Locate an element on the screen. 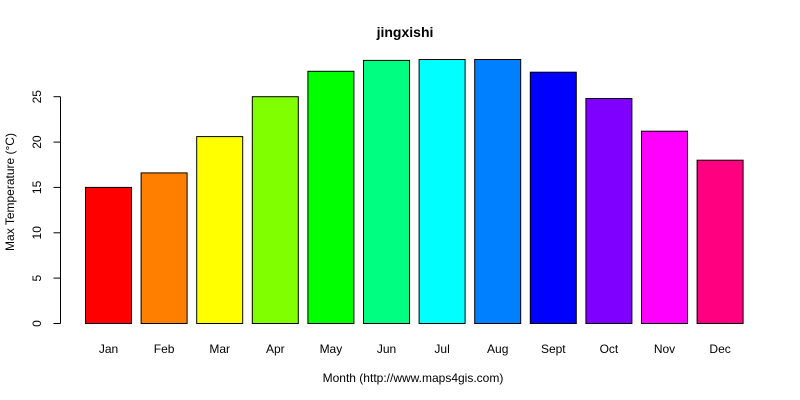 The image size is (800, 400). x-tick-label-aug: Aug is located at coordinates (497, 349).